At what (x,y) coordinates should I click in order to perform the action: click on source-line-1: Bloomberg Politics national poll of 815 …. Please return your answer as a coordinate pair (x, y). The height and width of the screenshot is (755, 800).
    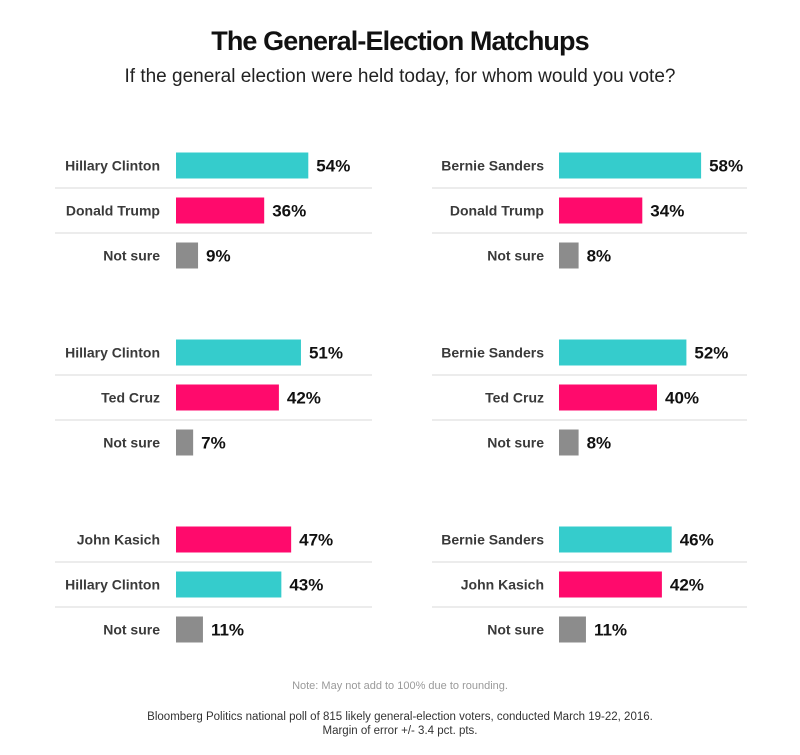
    Looking at the image, I should click on (400, 717).